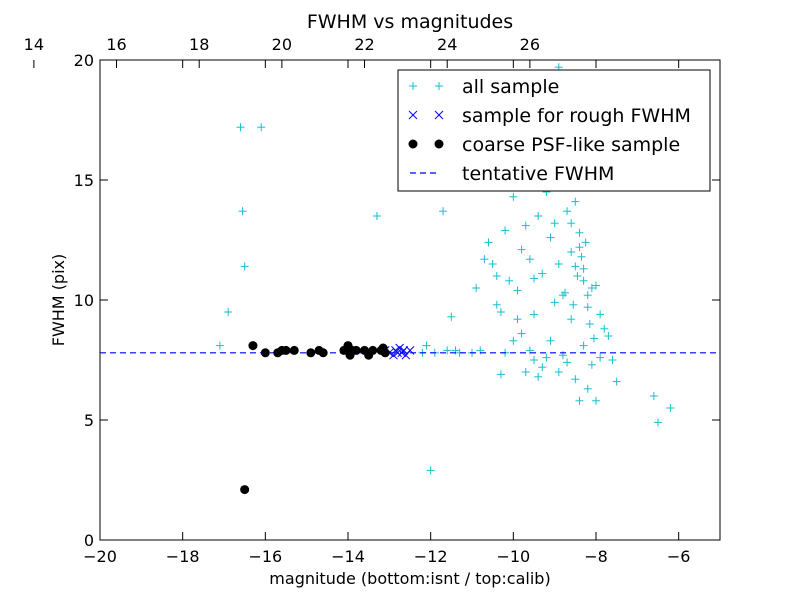 The width and height of the screenshot is (800, 600). What do you see at coordinates (84, 180) in the screenshot?
I see `y-tick-label-3: 15` at bounding box center [84, 180].